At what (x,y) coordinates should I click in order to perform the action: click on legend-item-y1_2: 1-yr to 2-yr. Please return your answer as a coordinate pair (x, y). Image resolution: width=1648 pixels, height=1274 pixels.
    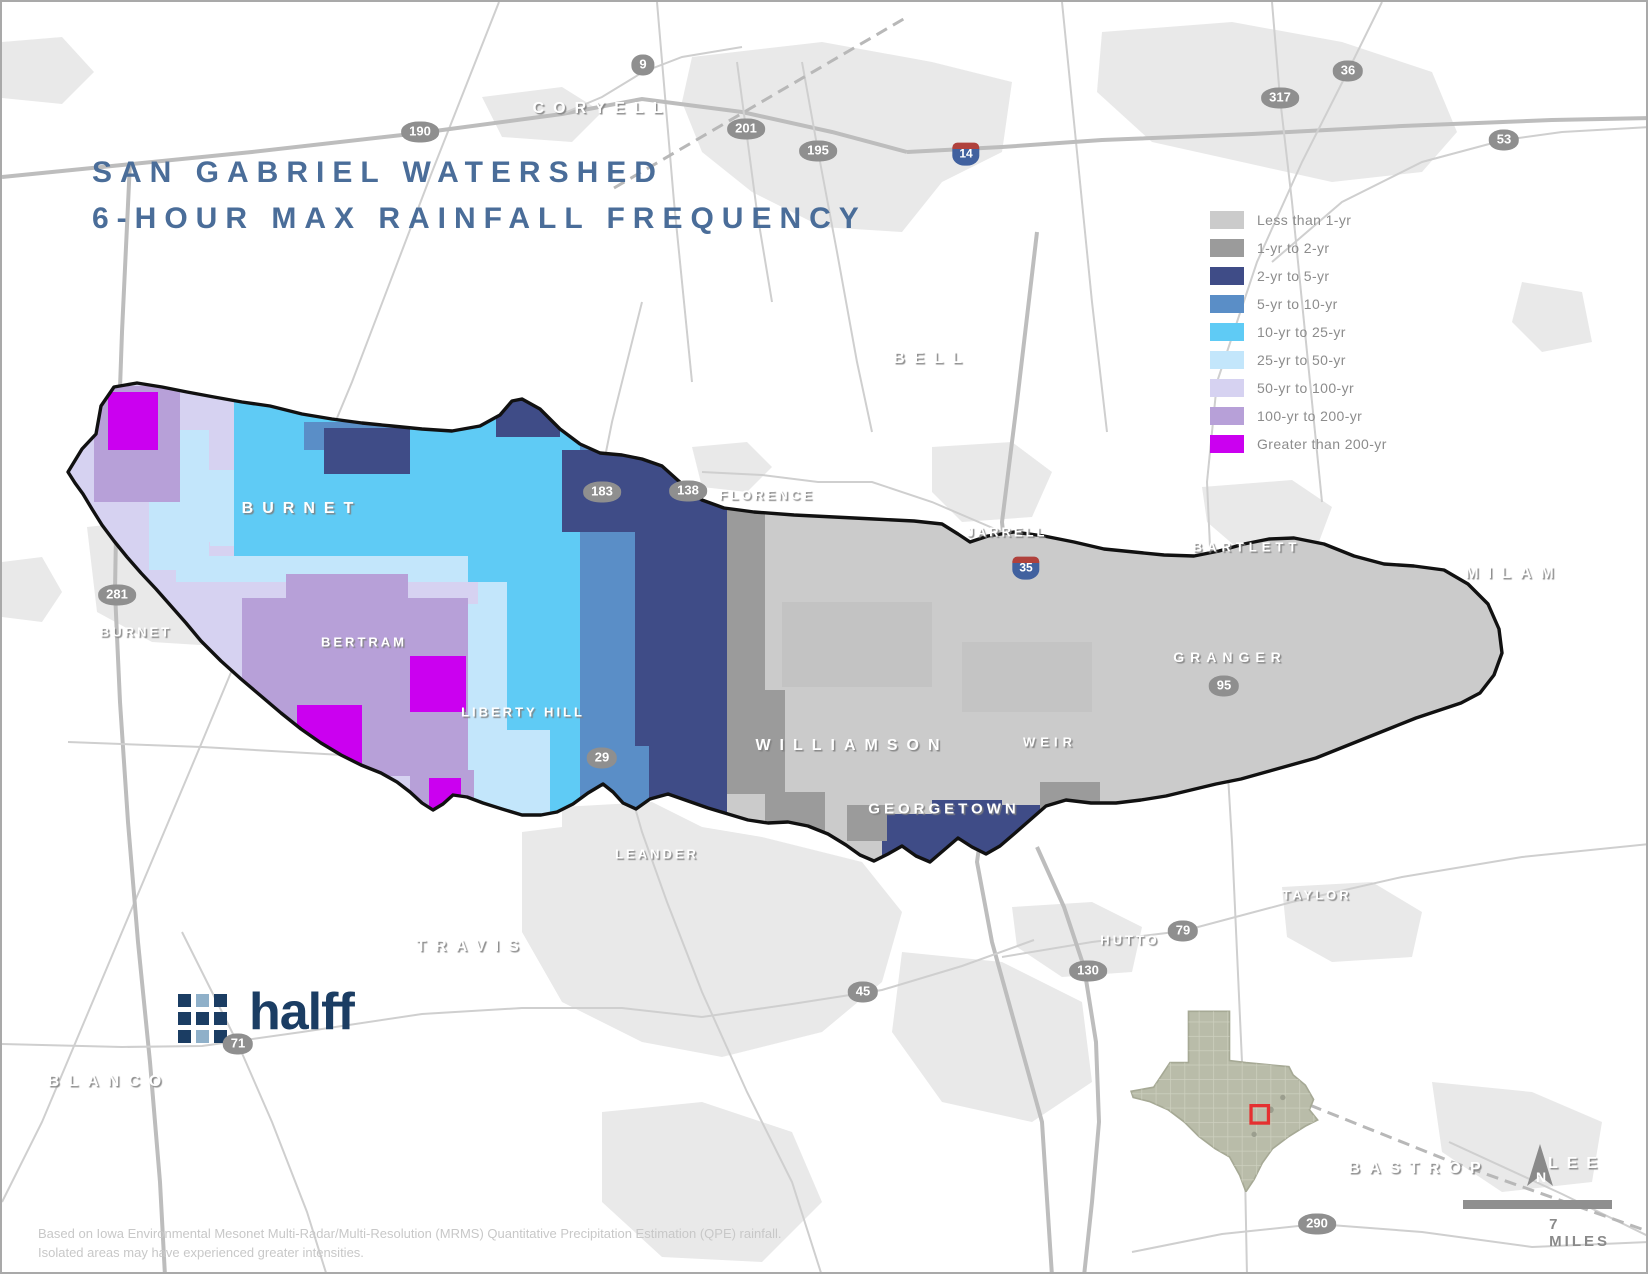
    Looking at the image, I should click on (1298, 248).